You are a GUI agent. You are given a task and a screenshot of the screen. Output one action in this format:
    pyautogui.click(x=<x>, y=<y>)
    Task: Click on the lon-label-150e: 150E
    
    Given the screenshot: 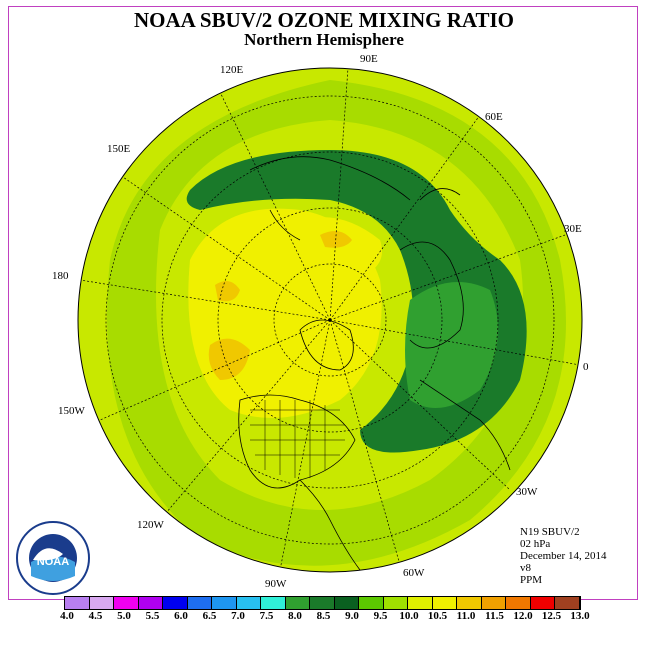 What is the action you would take?
    pyautogui.click(x=119, y=149)
    